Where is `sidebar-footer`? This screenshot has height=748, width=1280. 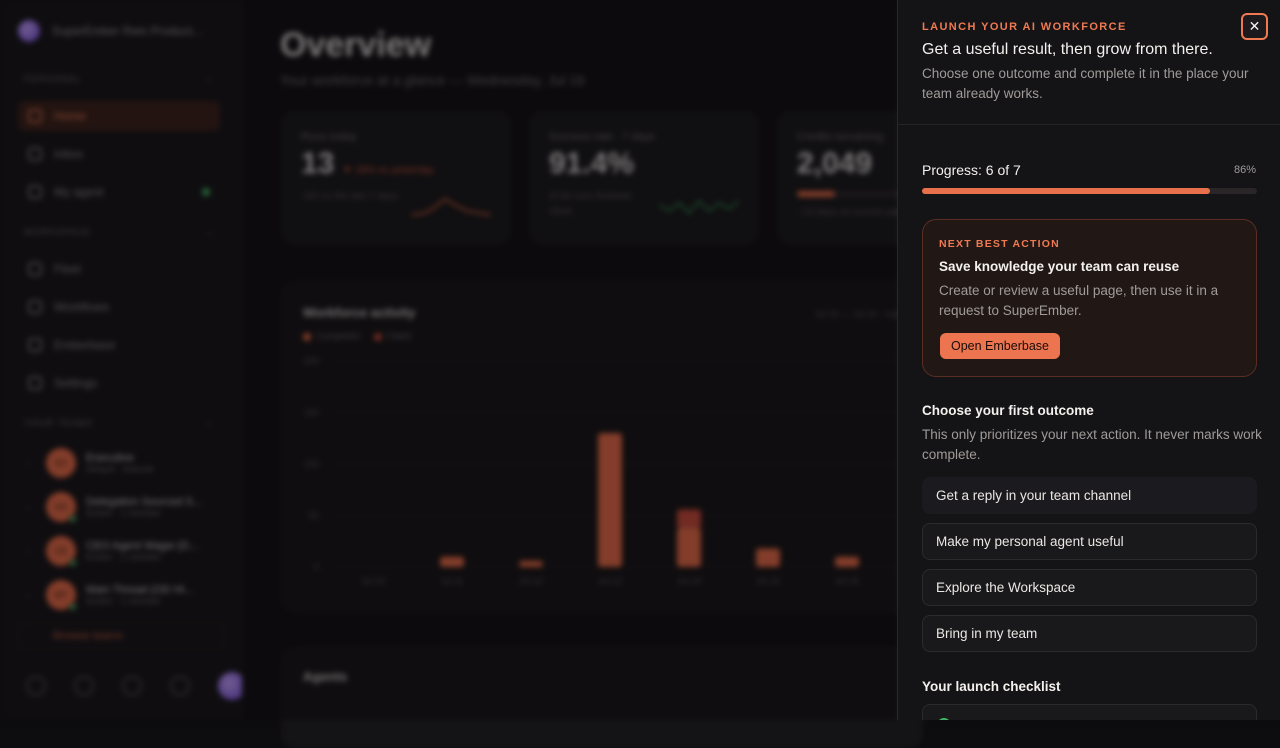 sidebar-footer is located at coordinates (136, 686).